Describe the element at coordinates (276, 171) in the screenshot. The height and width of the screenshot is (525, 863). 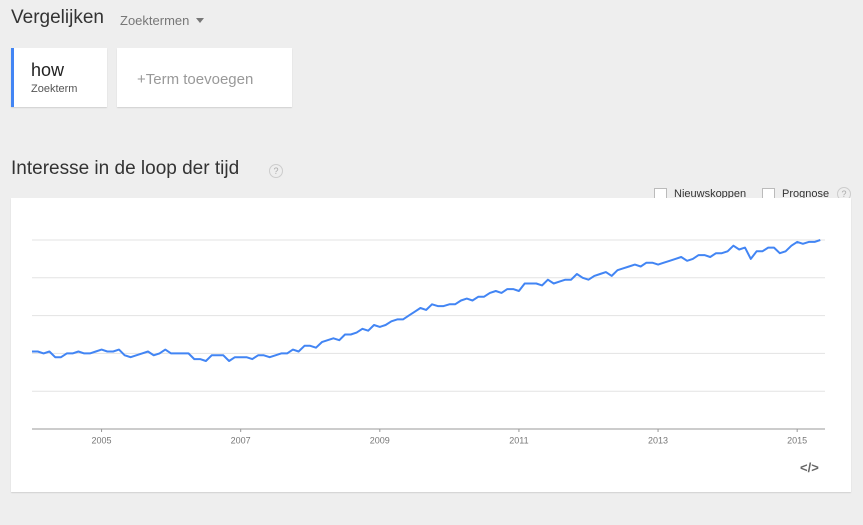
I see `help-icon: ?` at that location.